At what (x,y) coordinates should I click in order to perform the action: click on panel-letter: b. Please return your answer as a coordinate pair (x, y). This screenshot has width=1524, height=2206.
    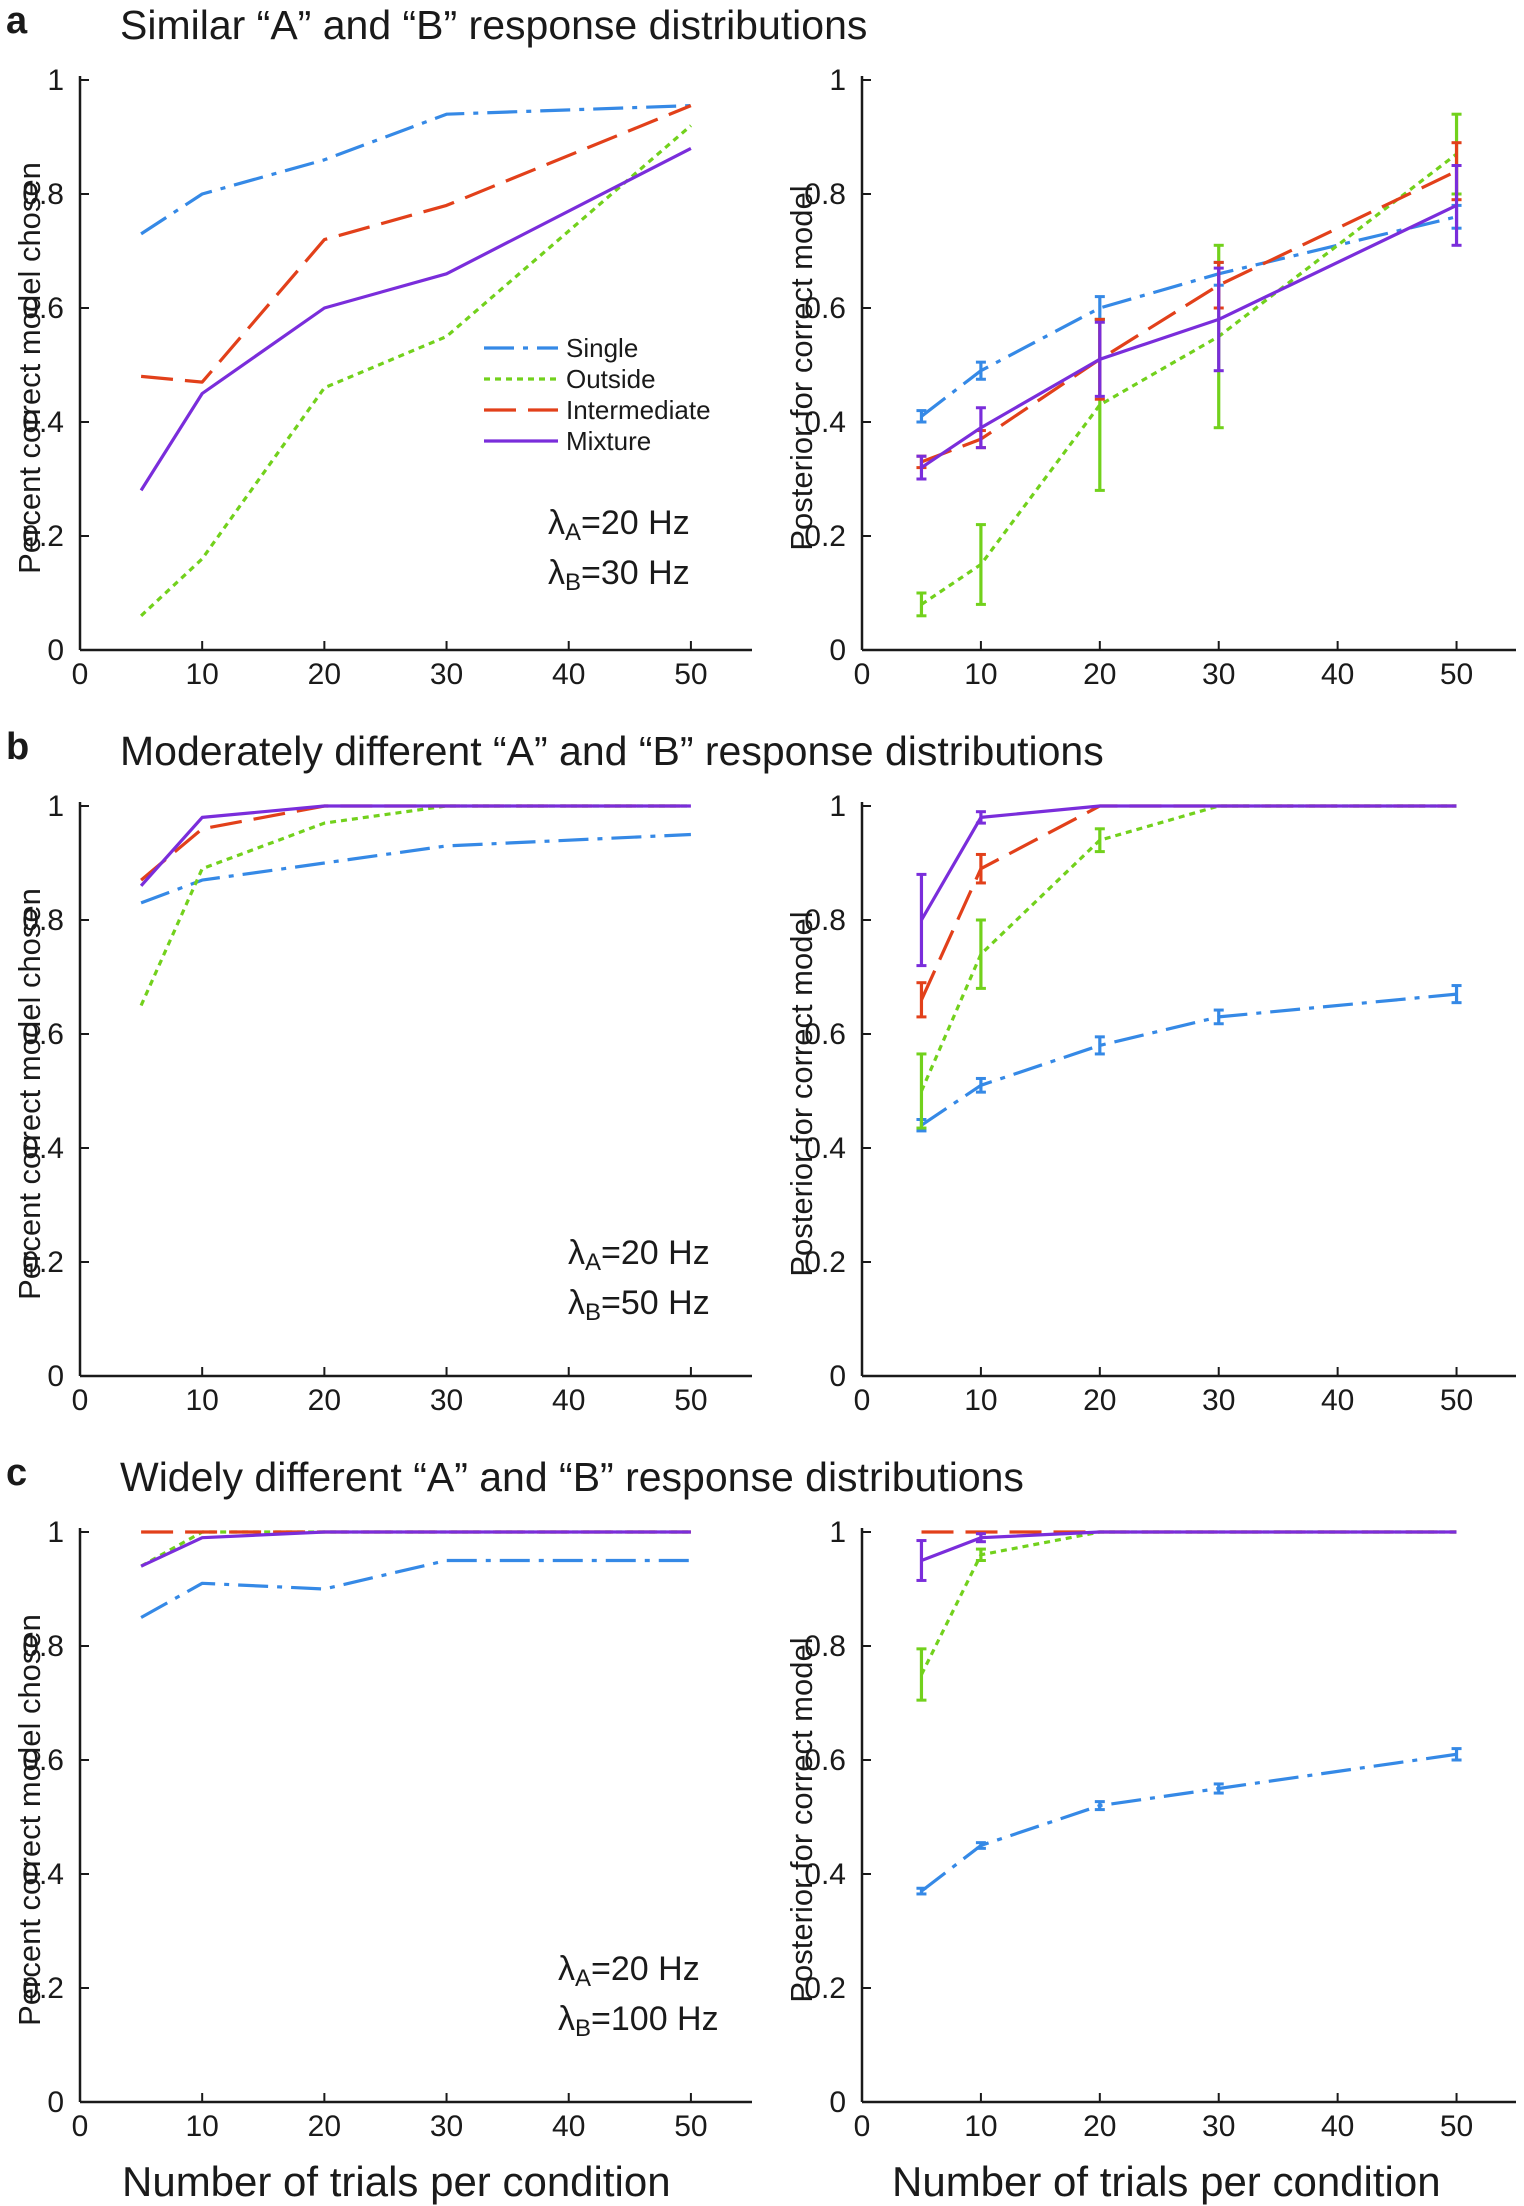
    Looking at the image, I should click on (18, 747).